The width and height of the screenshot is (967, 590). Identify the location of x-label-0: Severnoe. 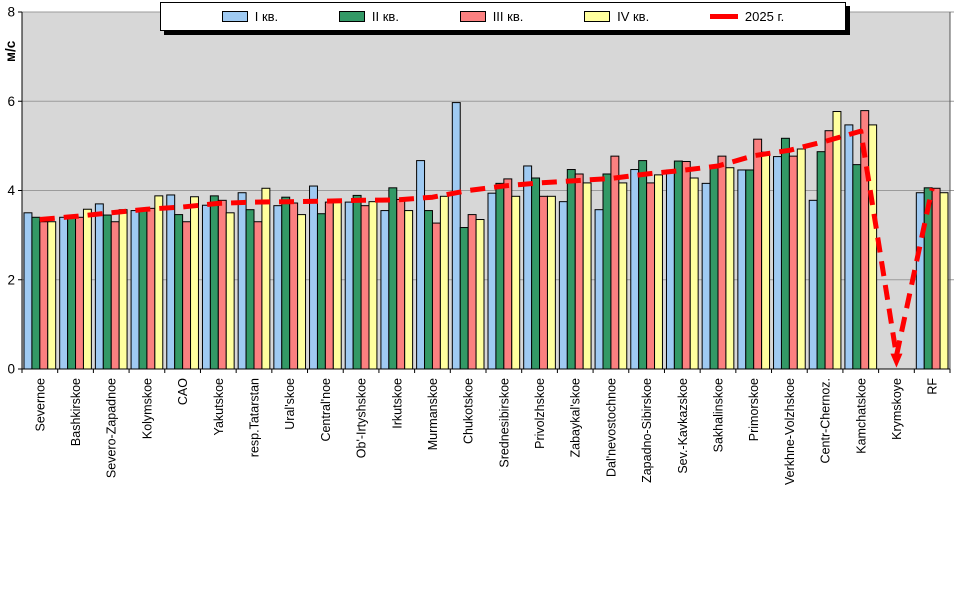
(40, 405).